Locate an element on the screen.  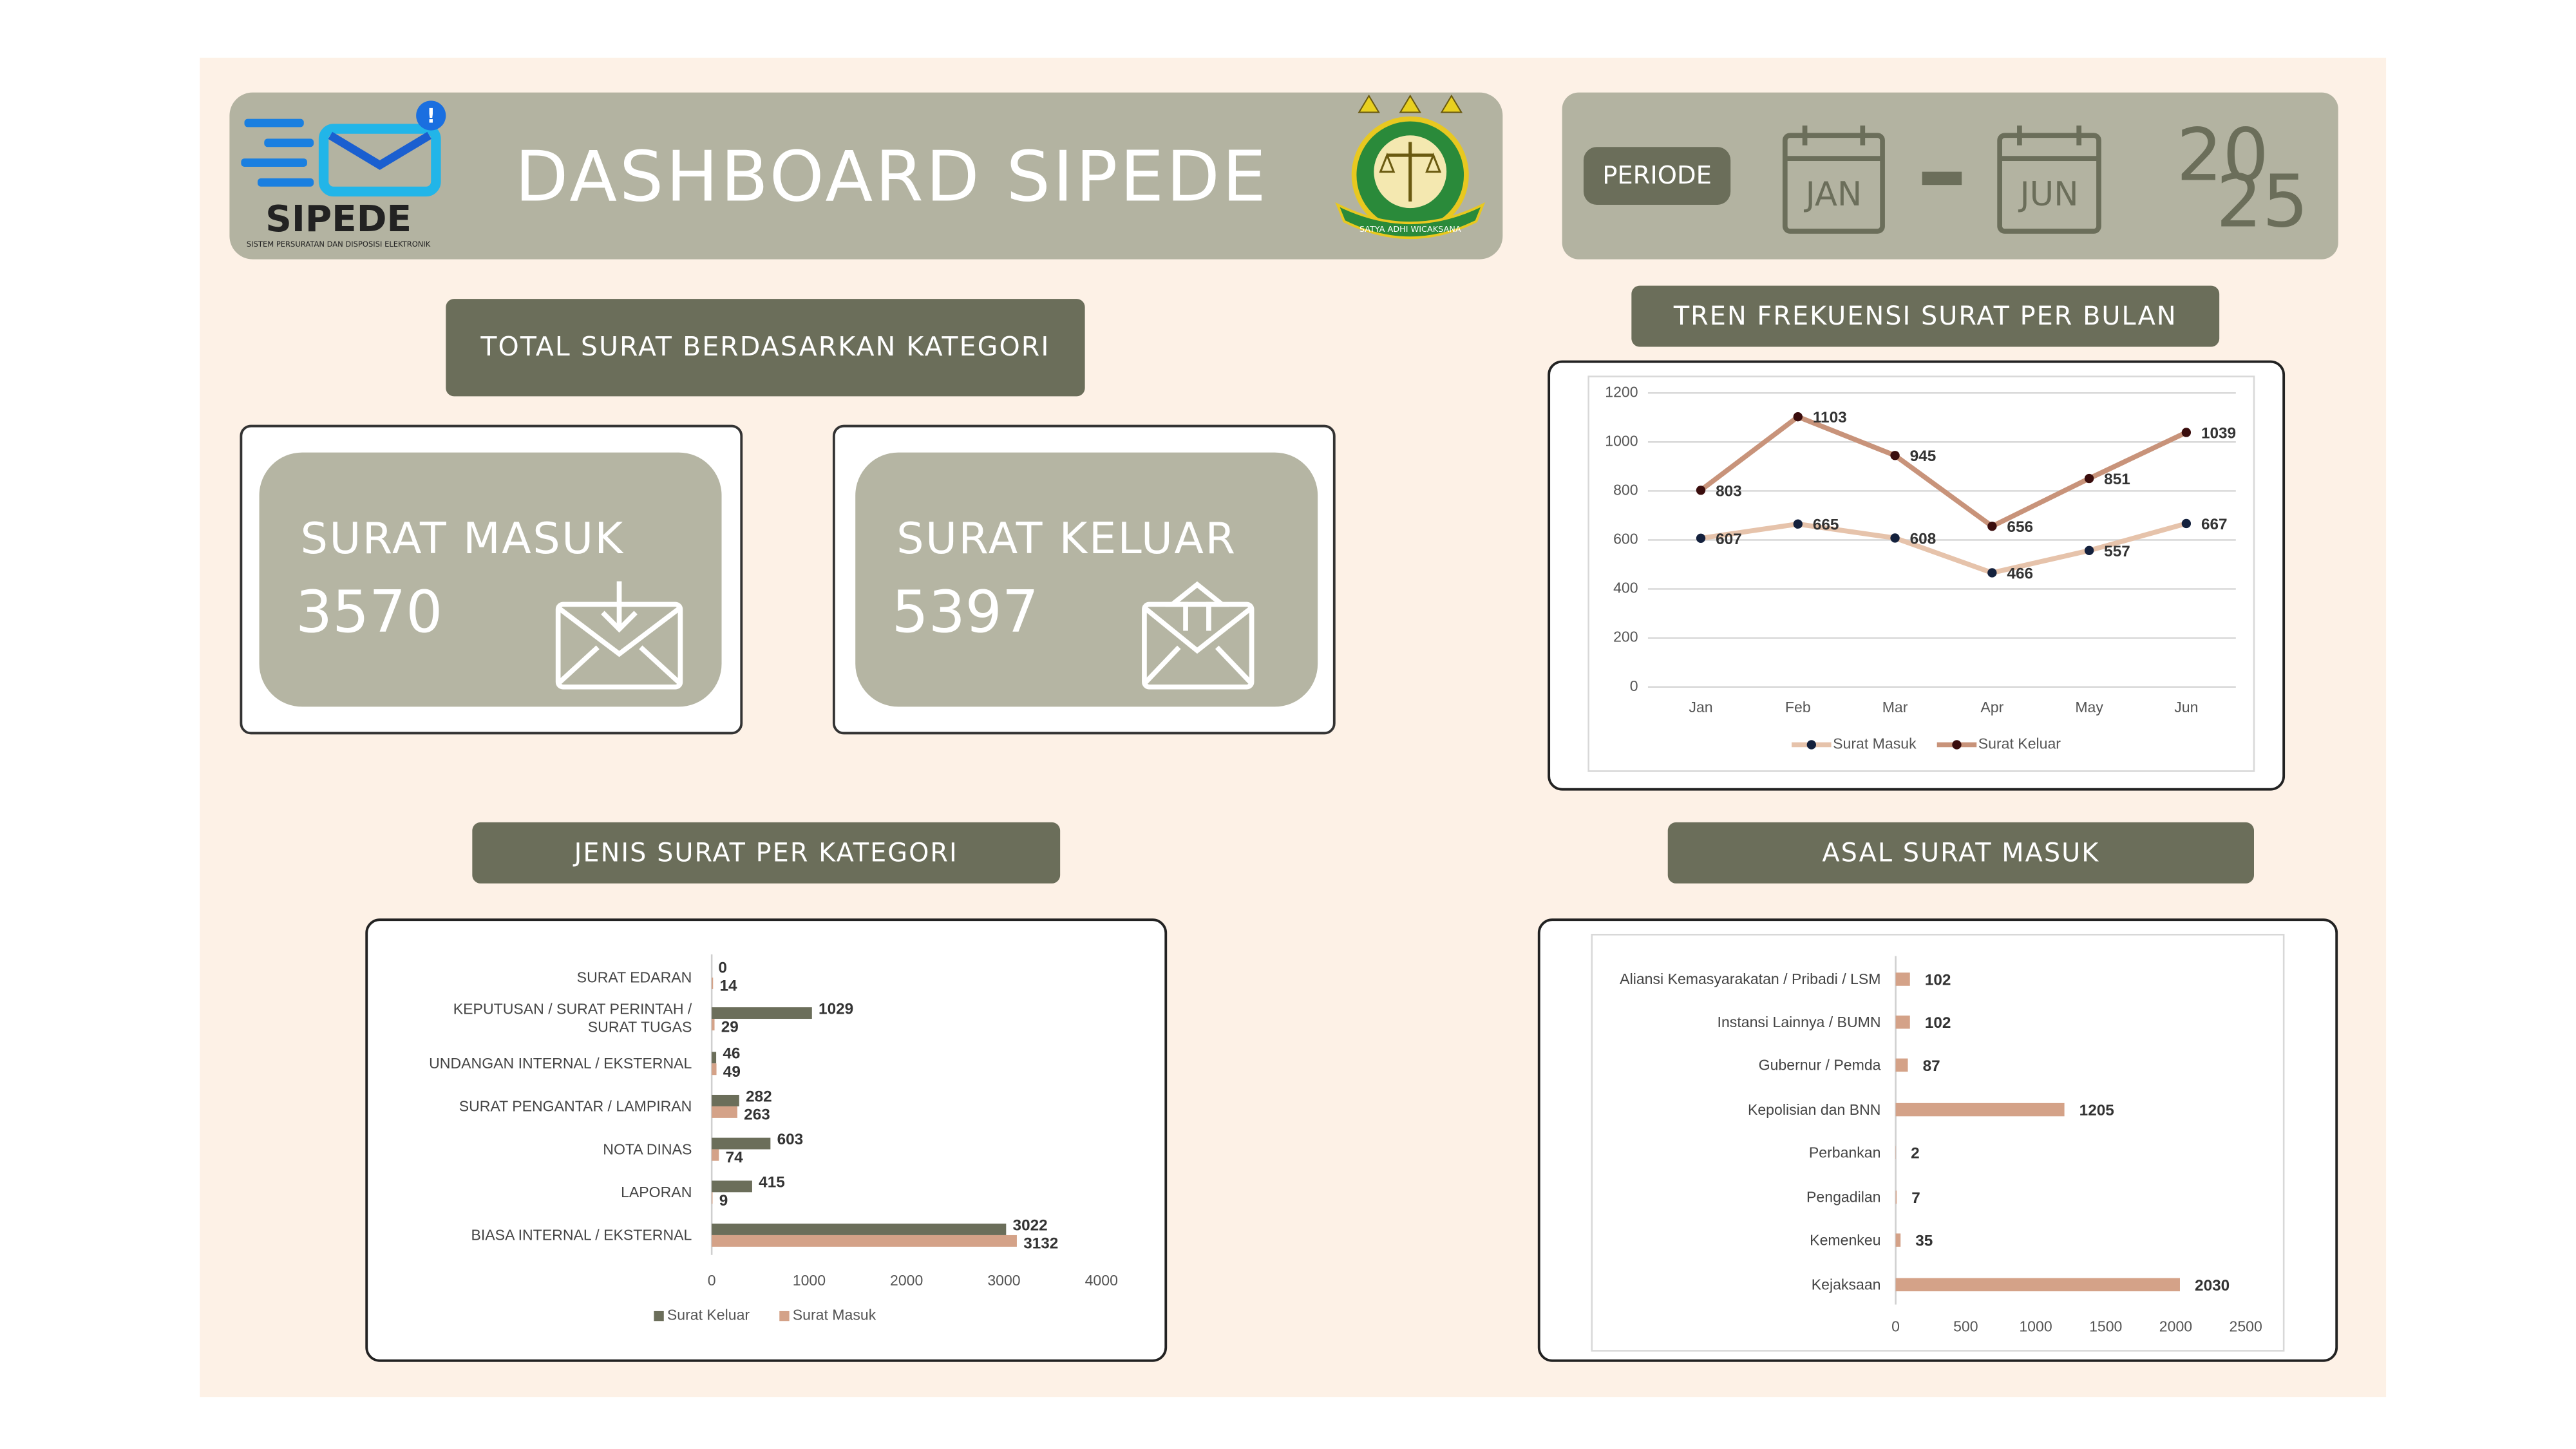
data-label: 102 is located at coordinates (1938, 1023).